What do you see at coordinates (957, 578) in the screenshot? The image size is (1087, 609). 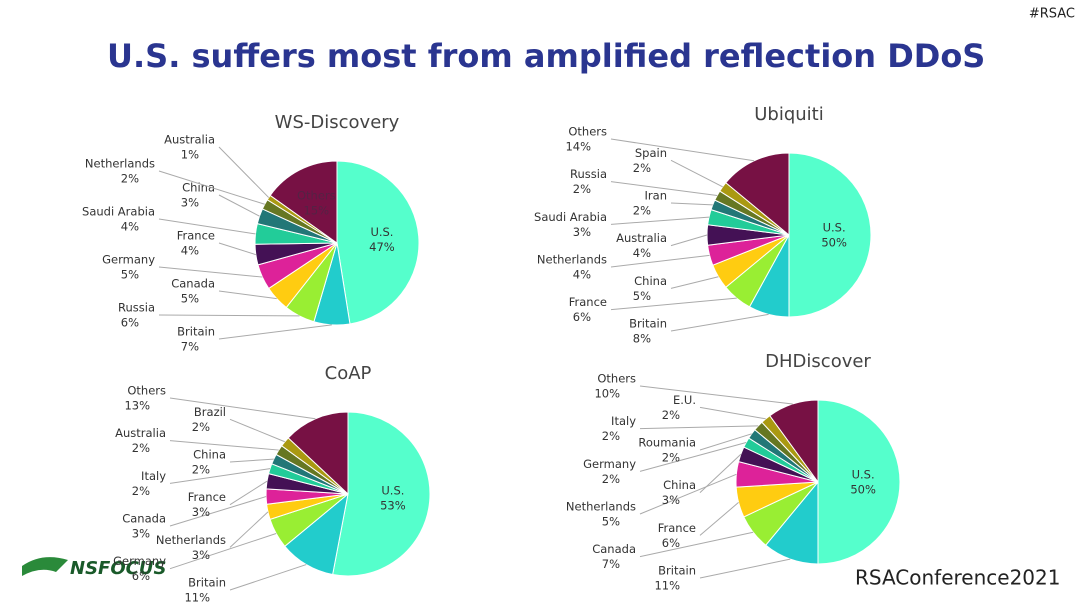 I see `conference-logo: RSAConference2021` at bounding box center [957, 578].